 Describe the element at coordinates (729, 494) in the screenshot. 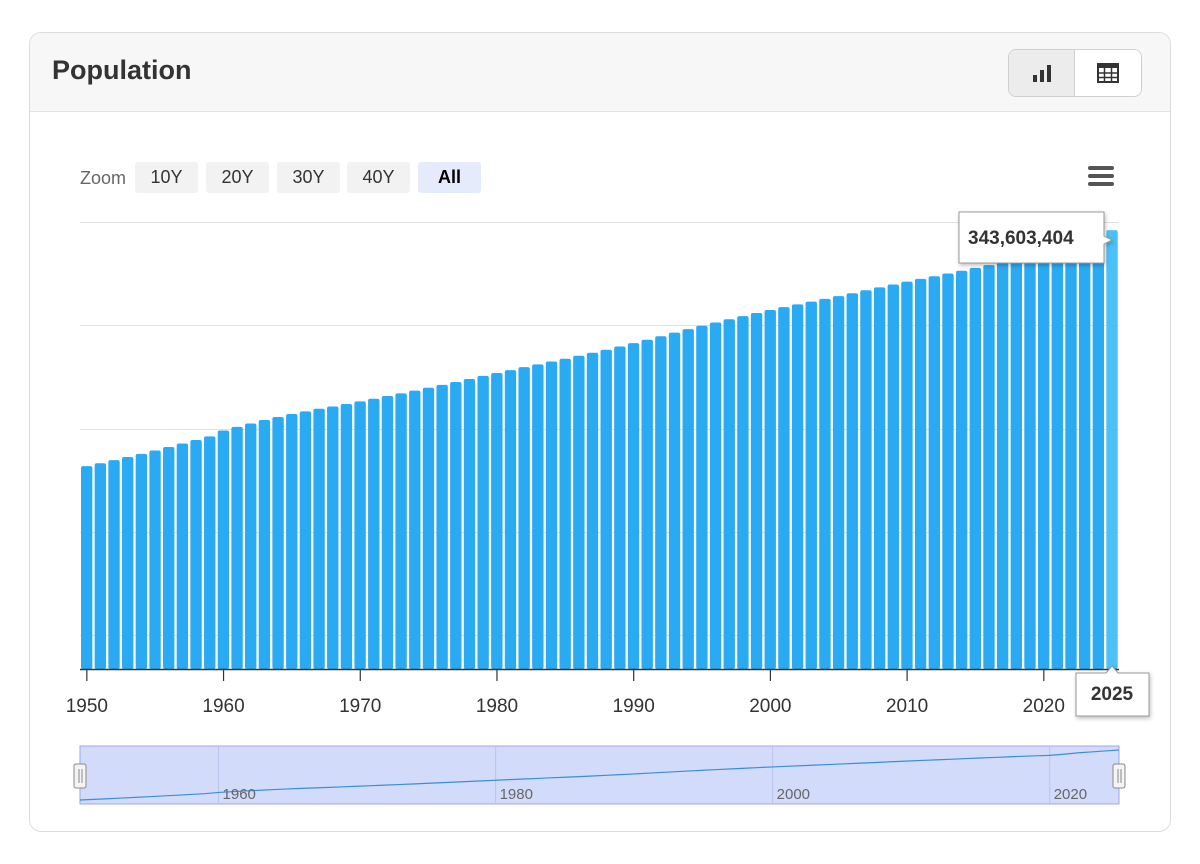

I see `bar-1997` at that location.